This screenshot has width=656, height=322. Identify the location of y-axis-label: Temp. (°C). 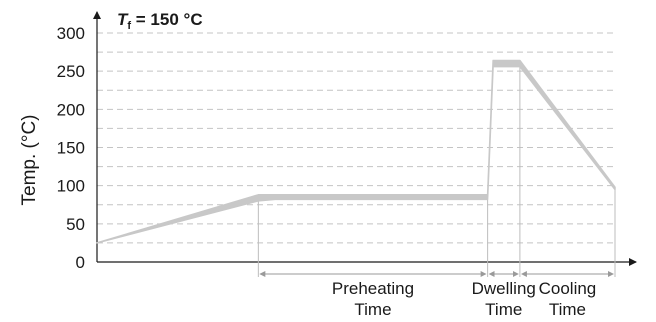
(29, 160).